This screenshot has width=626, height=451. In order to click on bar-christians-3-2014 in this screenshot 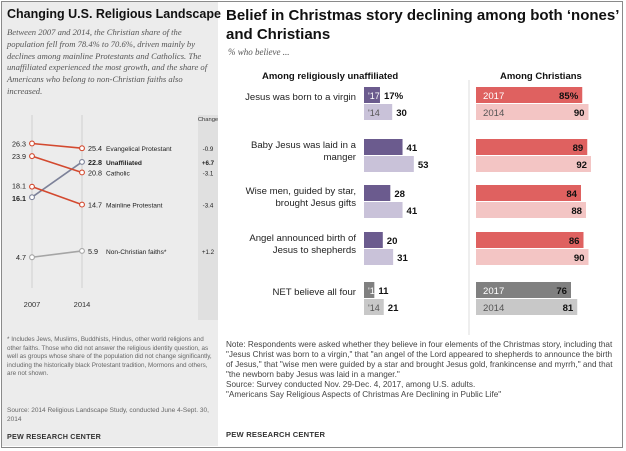, I will do `click(532, 257)`.